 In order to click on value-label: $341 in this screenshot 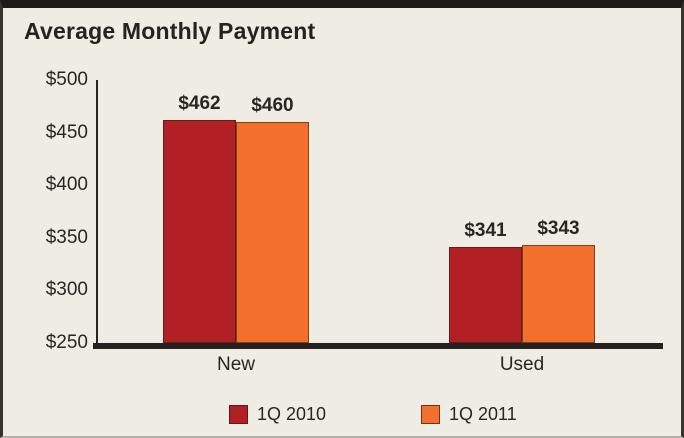, I will do `click(485, 230)`.